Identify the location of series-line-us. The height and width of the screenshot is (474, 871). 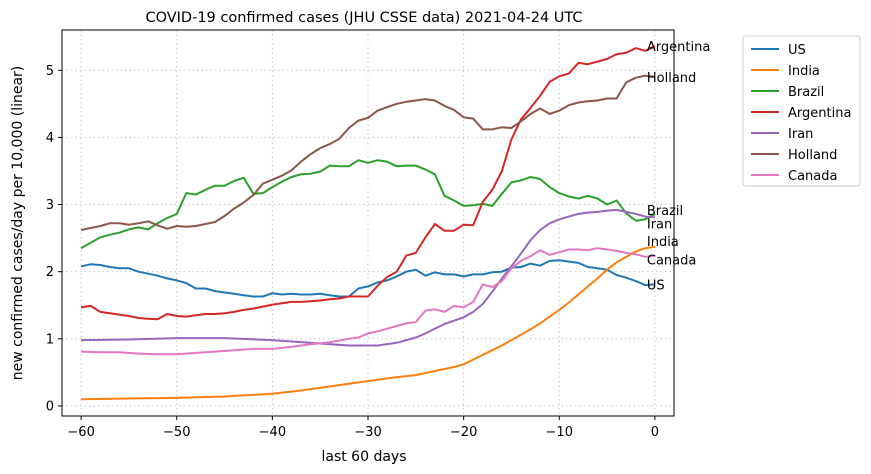
(367, 278).